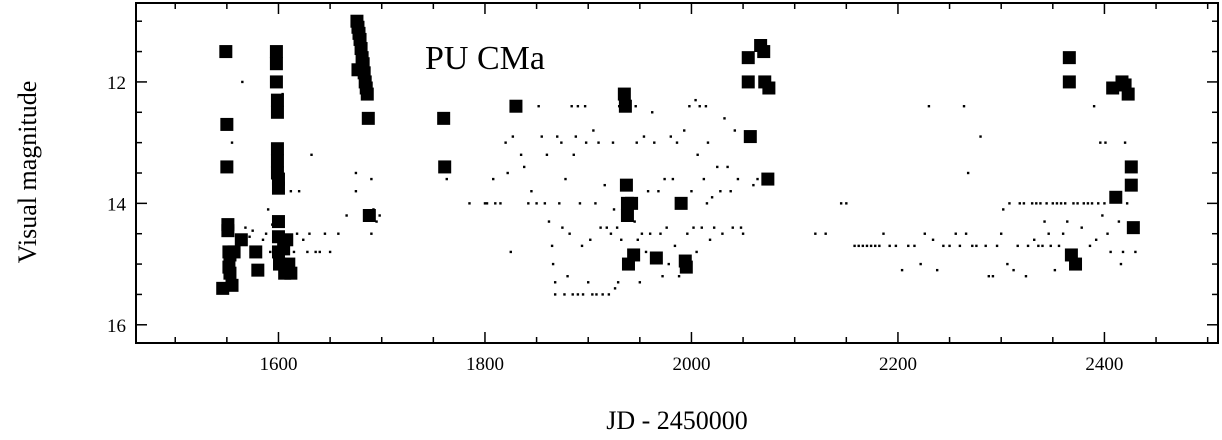 This screenshot has width=1222, height=440. I want to click on x-tick-label: 1600, so click(278, 364).